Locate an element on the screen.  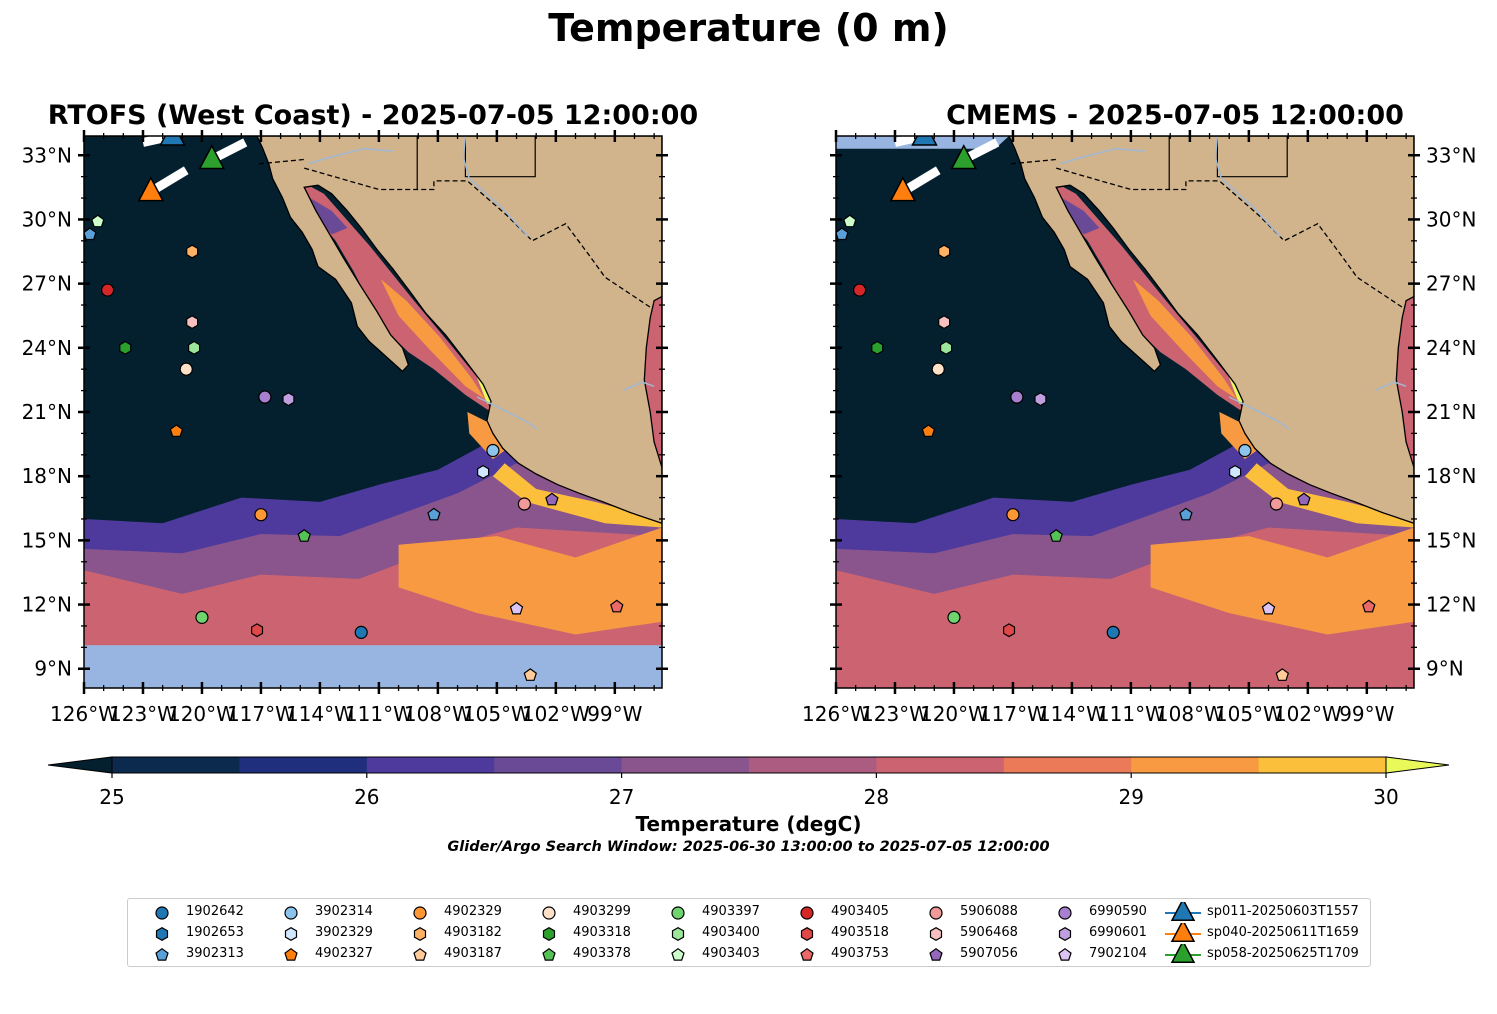
lat-label: 18°N is located at coordinates (47, 476).